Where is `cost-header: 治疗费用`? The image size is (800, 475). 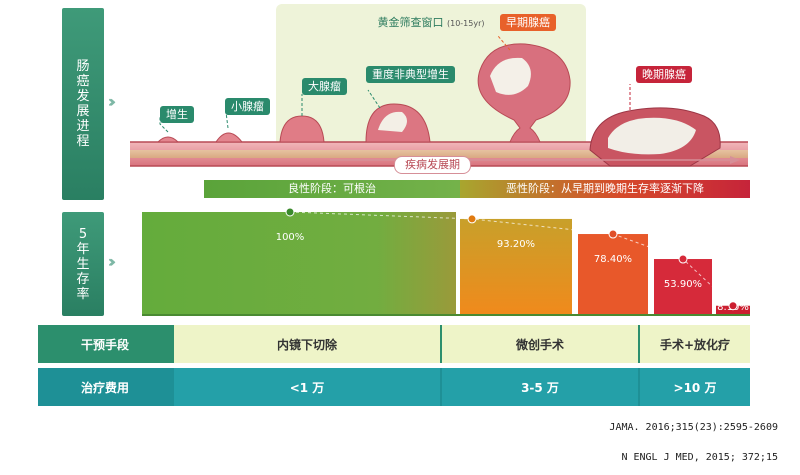 cost-header: 治疗费用 is located at coordinates (104, 387).